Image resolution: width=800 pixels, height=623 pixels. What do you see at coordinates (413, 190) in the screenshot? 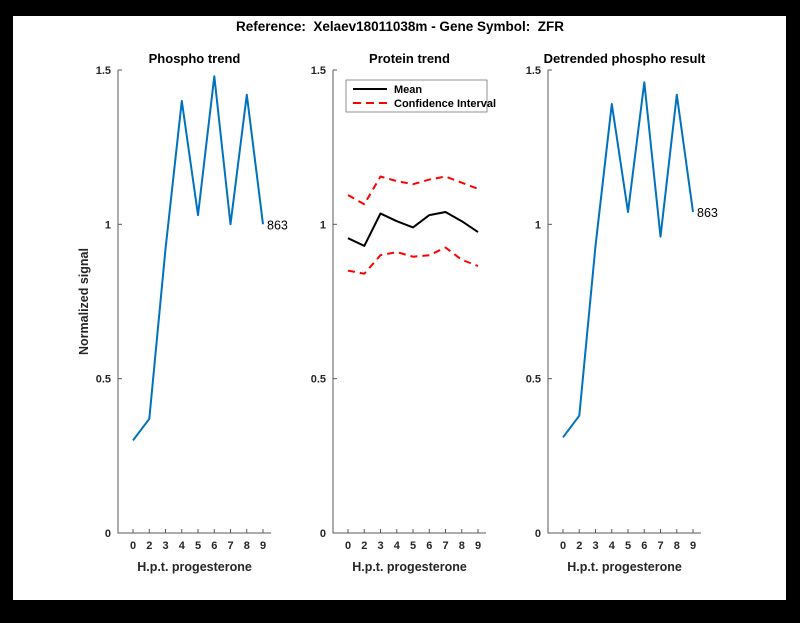
I see `series-line-confidence-interval-upper` at bounding box center [413, 190].